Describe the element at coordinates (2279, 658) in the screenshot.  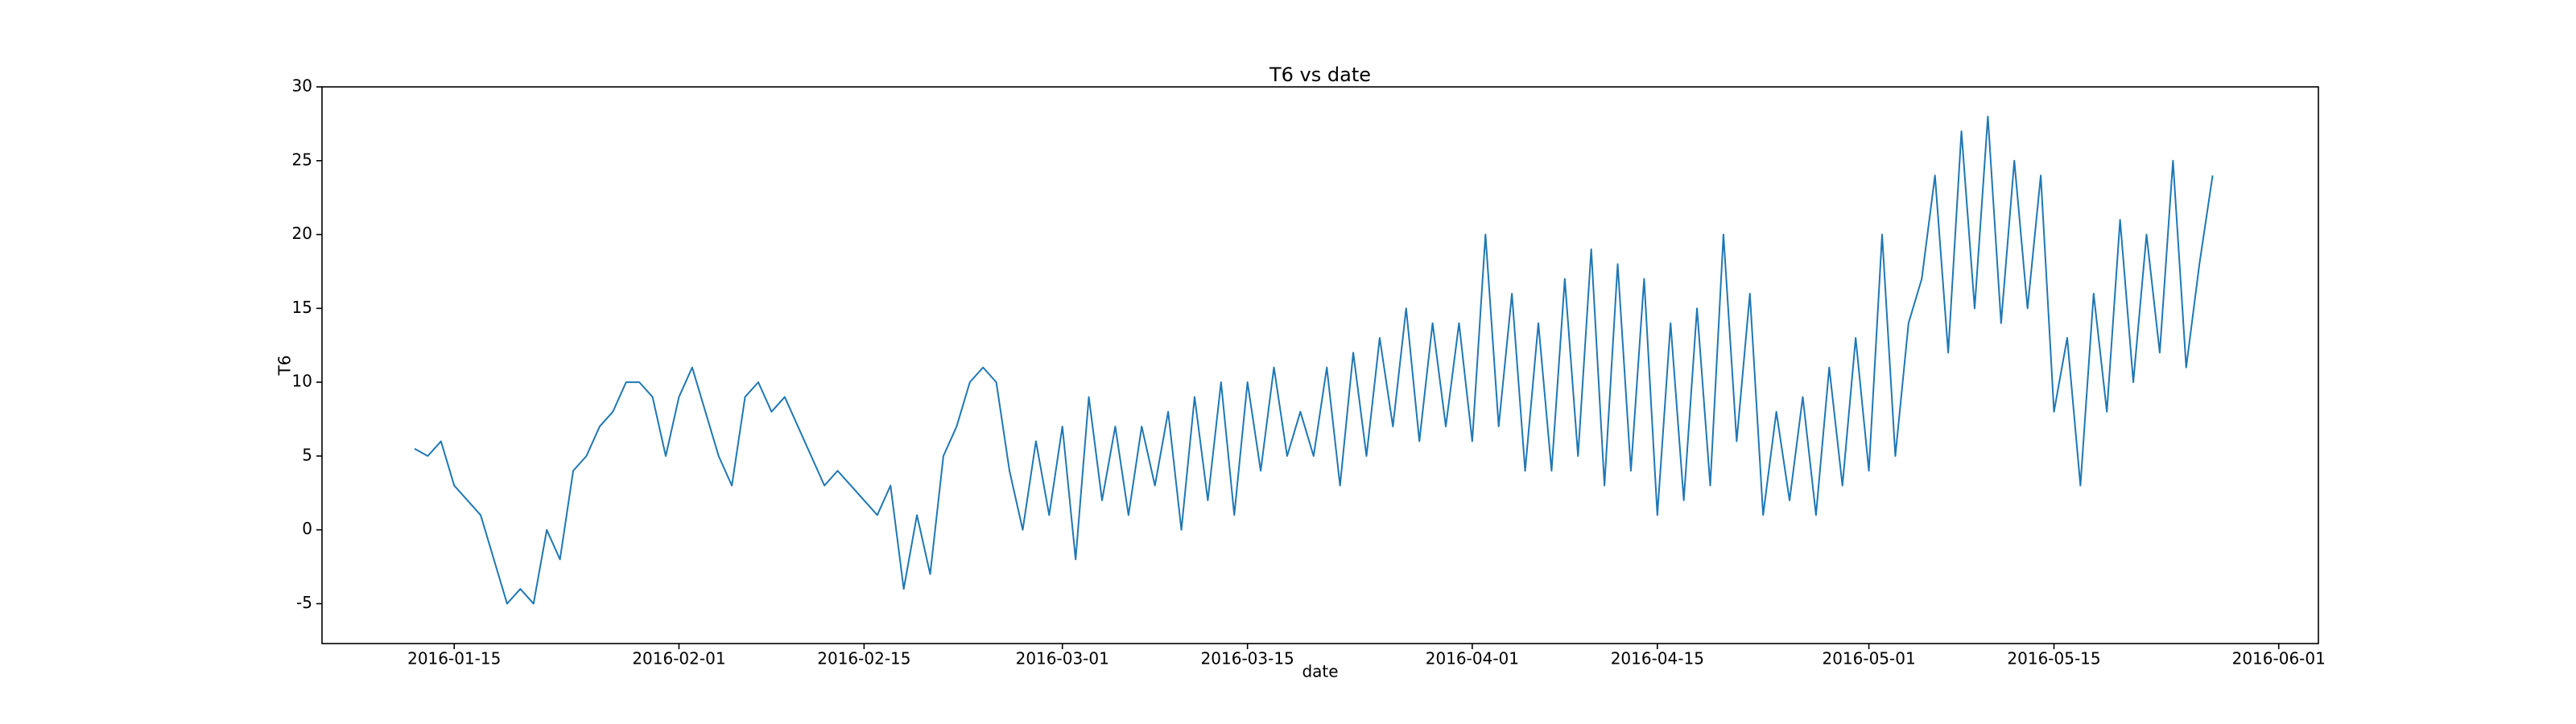
I see `x-tick-label: 2016-06-01` at that location.